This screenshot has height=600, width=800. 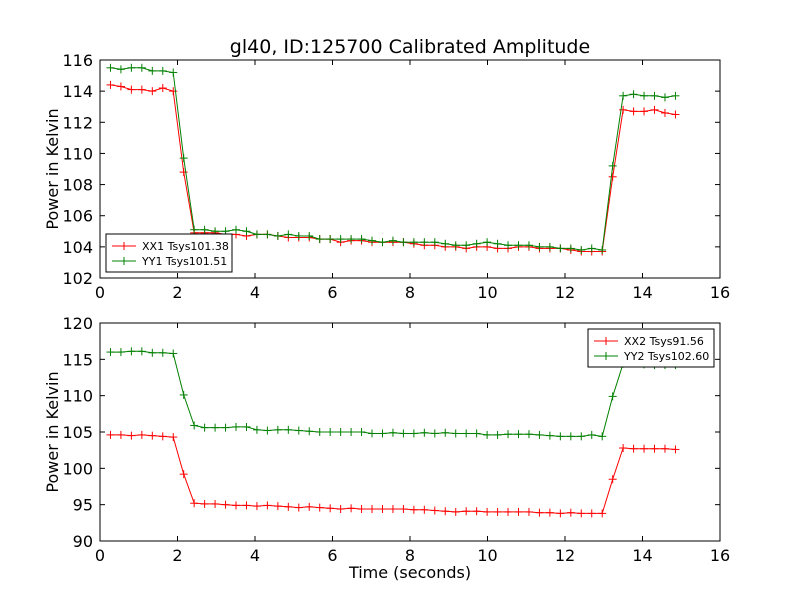 I want to click on lower-x-tick-label: 8, so click(x=410, y=555).